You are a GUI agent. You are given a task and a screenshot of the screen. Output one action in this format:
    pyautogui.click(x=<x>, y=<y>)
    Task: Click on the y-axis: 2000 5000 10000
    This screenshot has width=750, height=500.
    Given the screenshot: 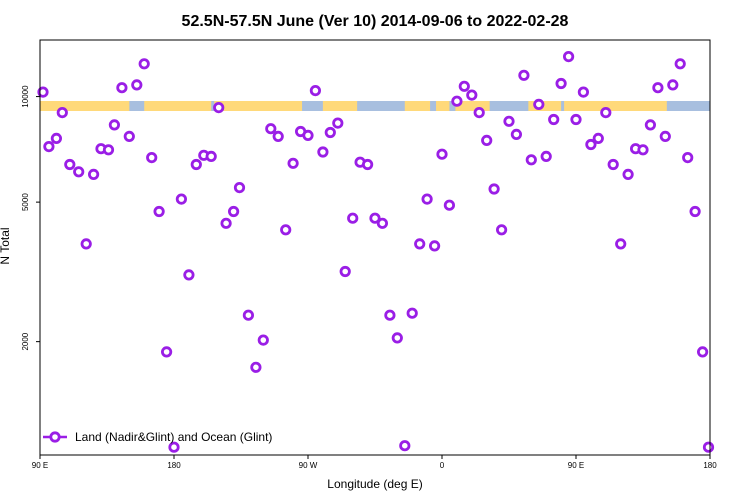 What is the action you would take?
    pyautogui.click(x=30, y=218)
    